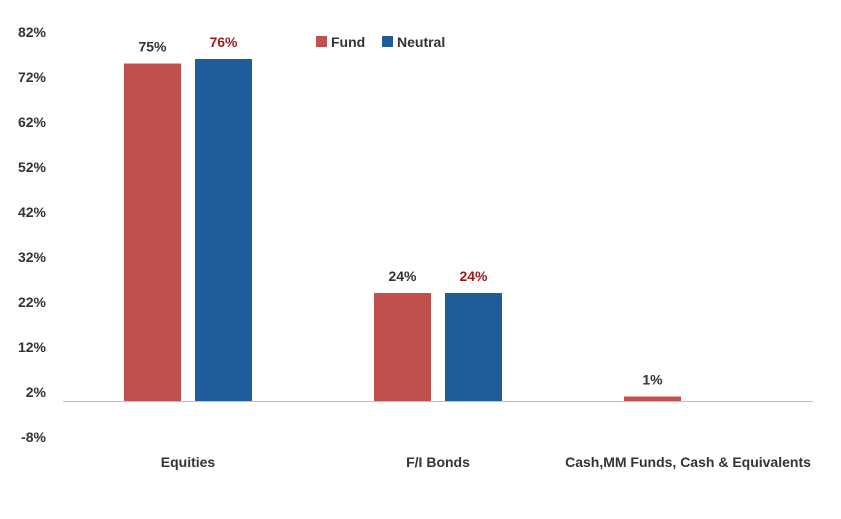  I want to click on legend-item-fund: Fund, so click(340, 42).